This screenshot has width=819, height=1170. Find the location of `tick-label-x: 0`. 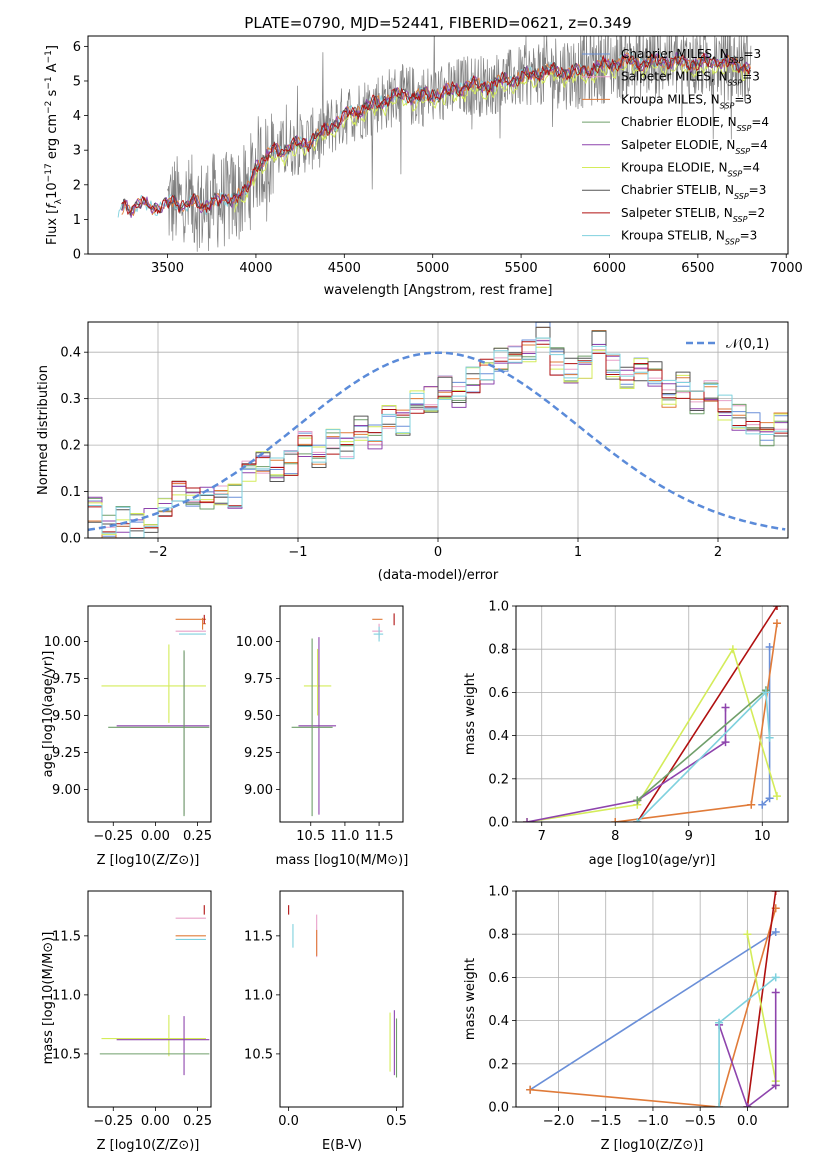

tick-label-x: 0 is located at coordinates (438, 552).